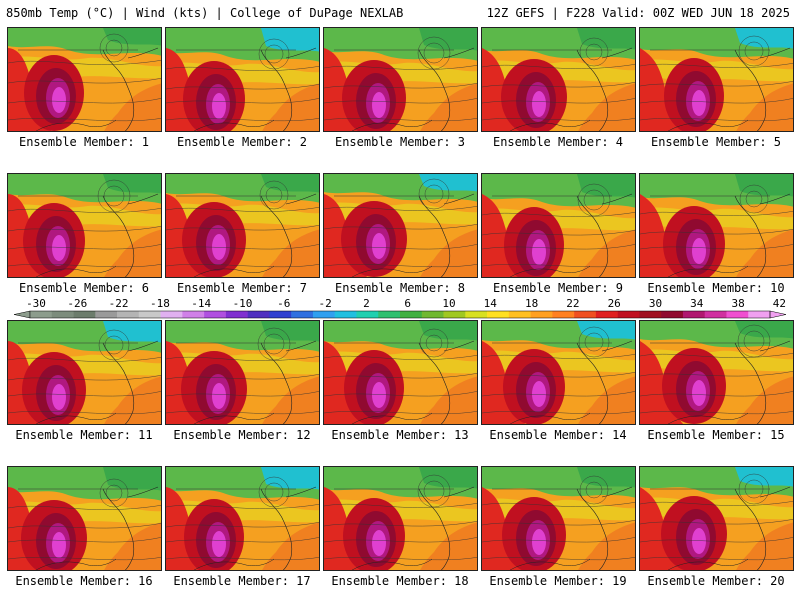  I want to click on colorbar-tick-label: -10, so click(243, 303).